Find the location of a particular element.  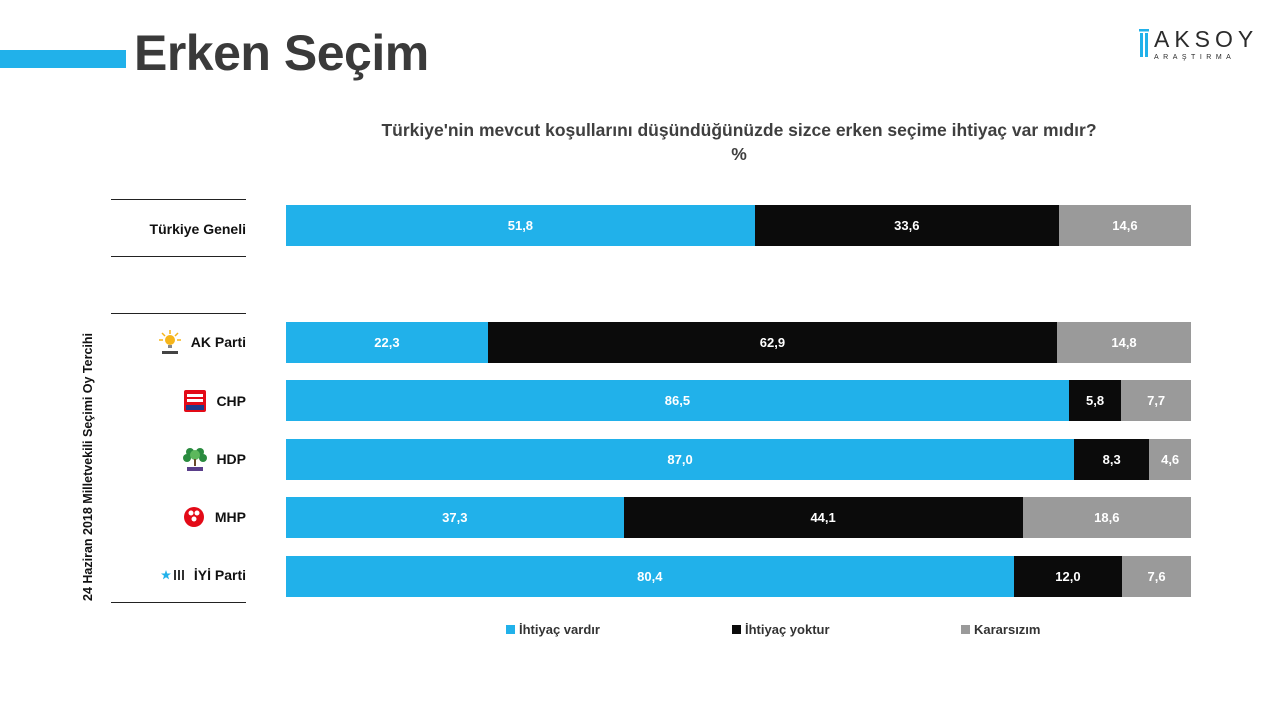

brand-logo: AKSOY ARAŞTIRMA is located at coordinates (1200, 46).